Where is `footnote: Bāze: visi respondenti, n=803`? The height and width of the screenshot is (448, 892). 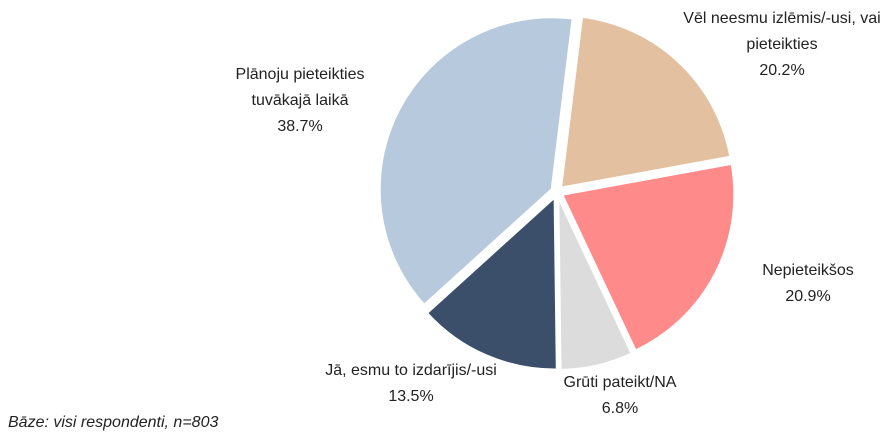
footnote: Bāze: visi respondenti, n=803 is located at coordinates (113, 422).